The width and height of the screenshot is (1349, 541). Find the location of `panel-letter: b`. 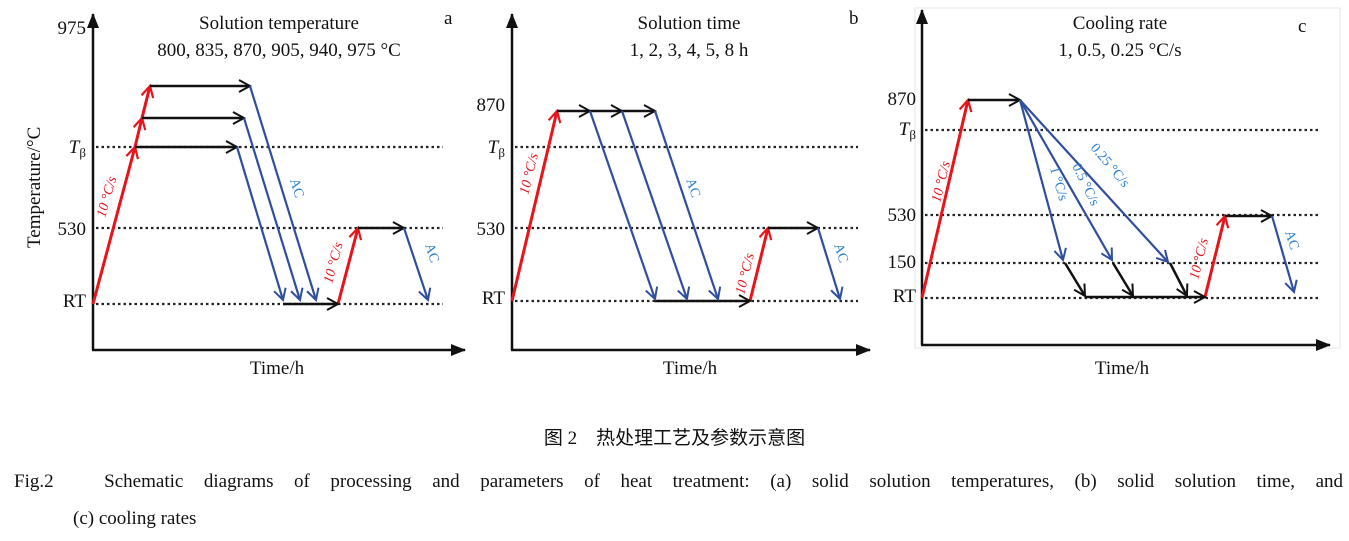

panel-letter: b is located at coordinates (854, 18).